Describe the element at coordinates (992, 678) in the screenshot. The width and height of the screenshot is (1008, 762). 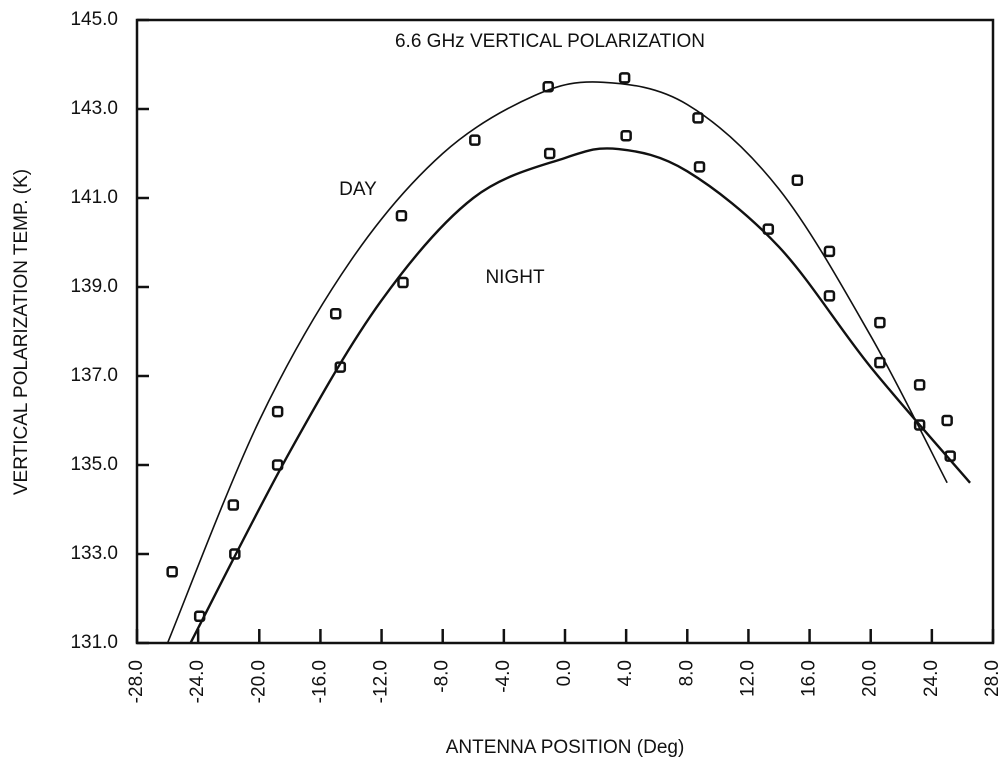
I see `x-tick-label: 28.0` at that location.